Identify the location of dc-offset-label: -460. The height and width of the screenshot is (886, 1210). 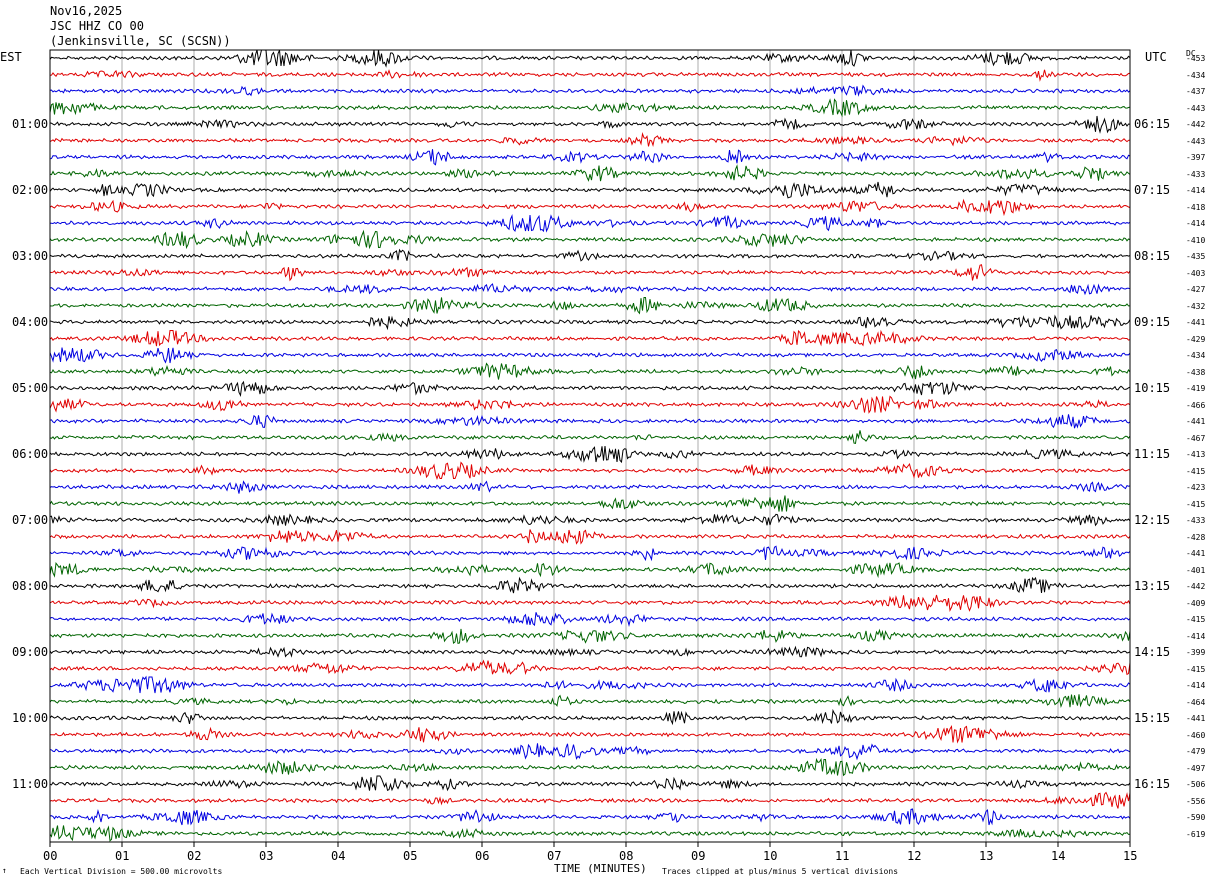
(1196, 735).